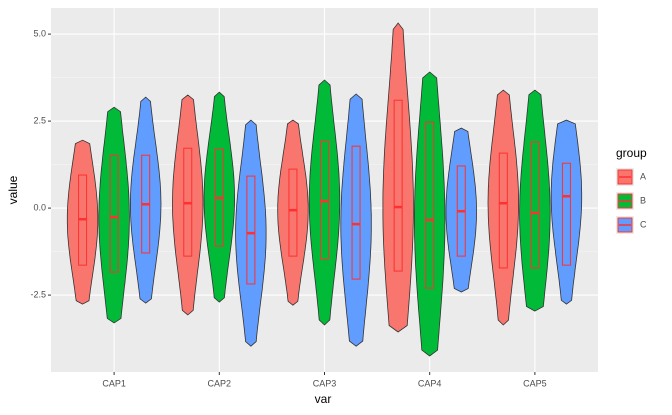 The image size is (672, 415). Describe the element at coordinates (535, 383) in the screenshot. I see `x-tick-label: CAP5` at that location.